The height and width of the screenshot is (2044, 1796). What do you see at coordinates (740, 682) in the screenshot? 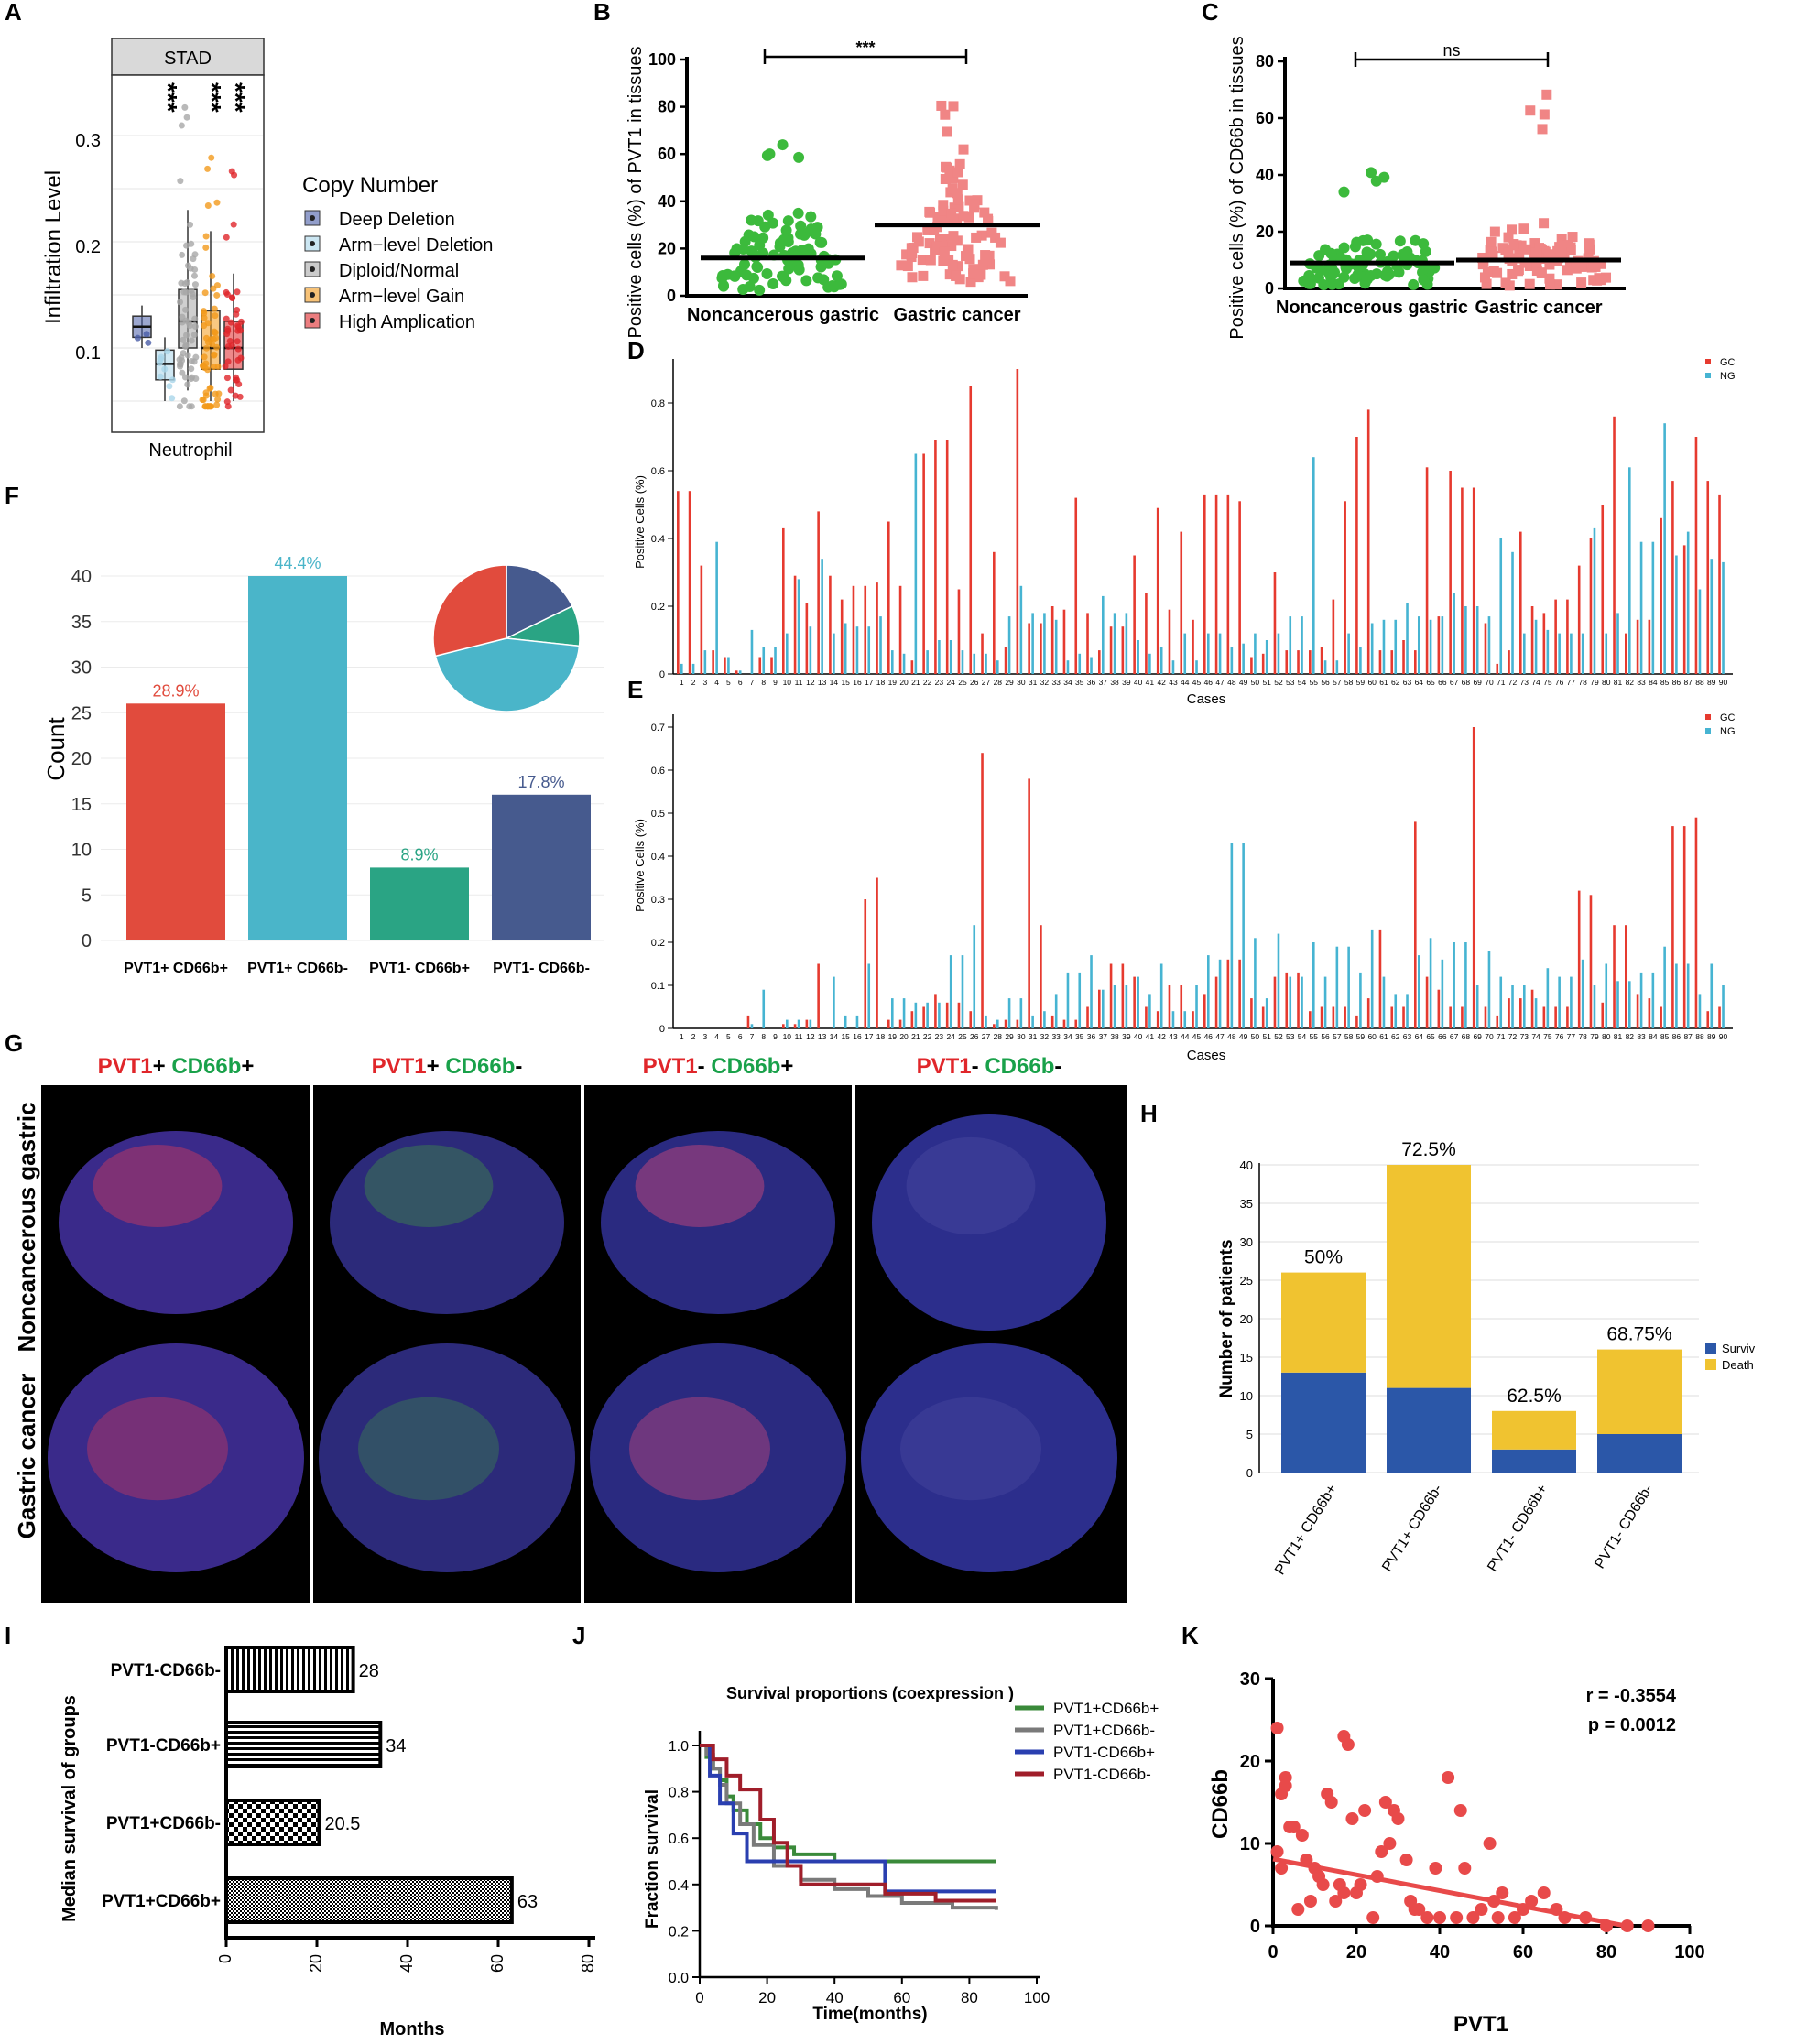
I see `x-tick-label: 6` at bounding box center [740, 682].